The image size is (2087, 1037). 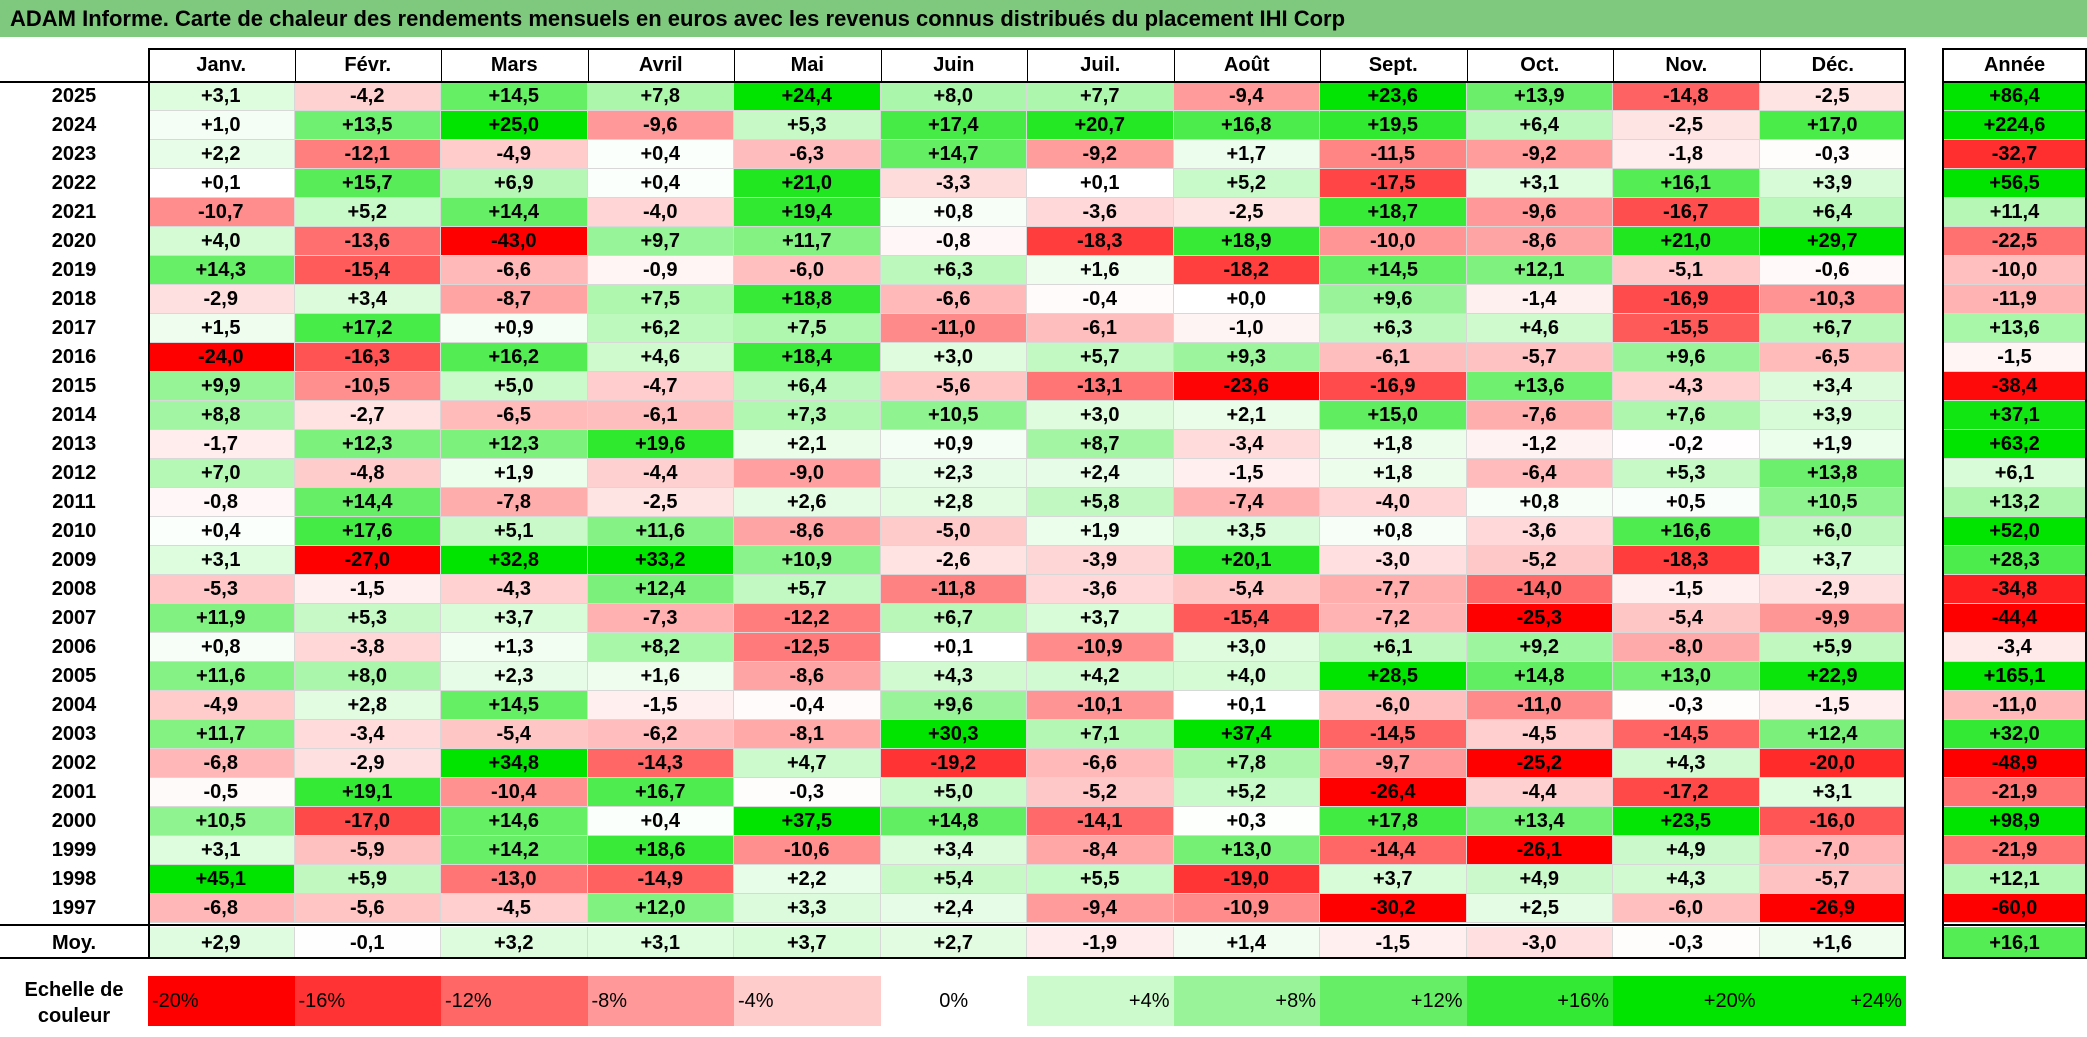 I want to click on heat-cell: -10,9, so click(x=1246, y=908).